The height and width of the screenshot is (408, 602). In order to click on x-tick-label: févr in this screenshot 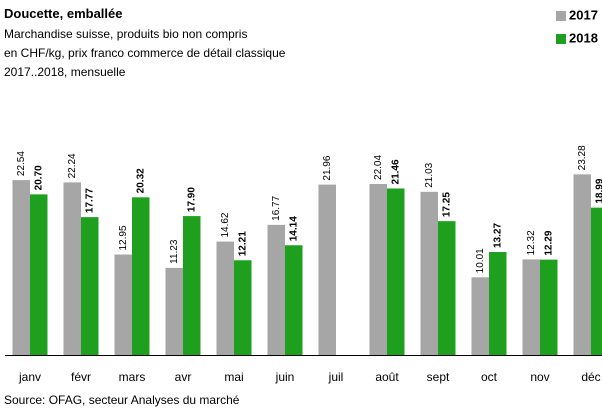, I will do `click(81, 377)`.